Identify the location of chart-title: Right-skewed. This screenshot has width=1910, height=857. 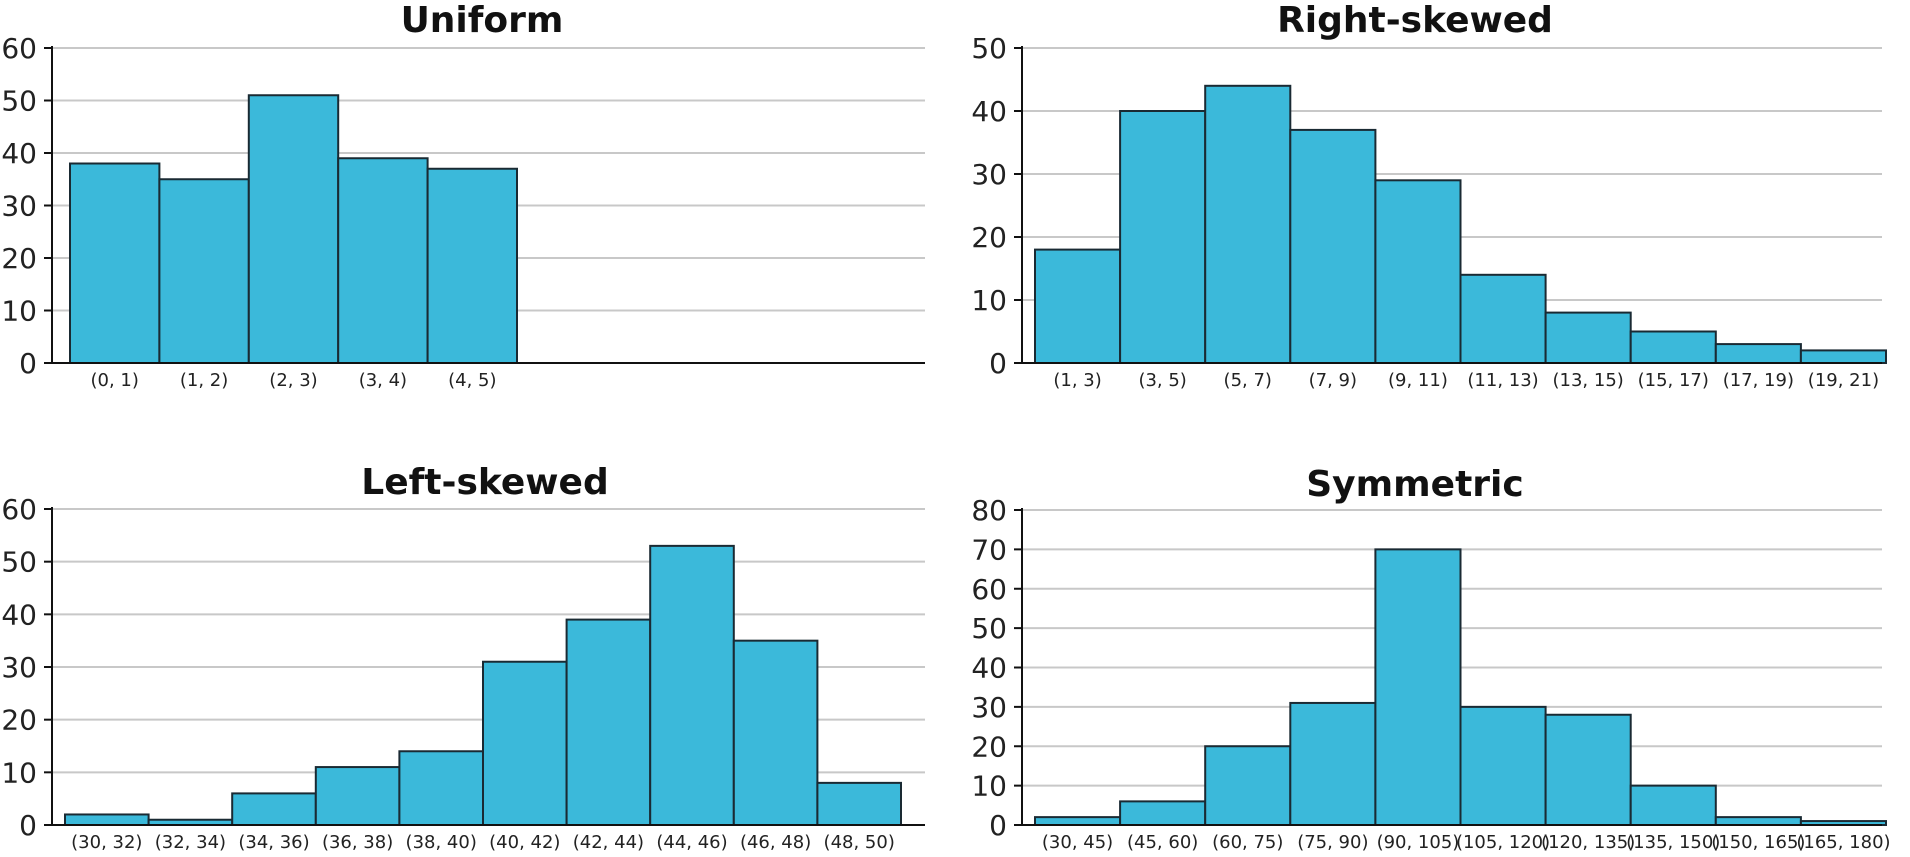
(1415, 20).